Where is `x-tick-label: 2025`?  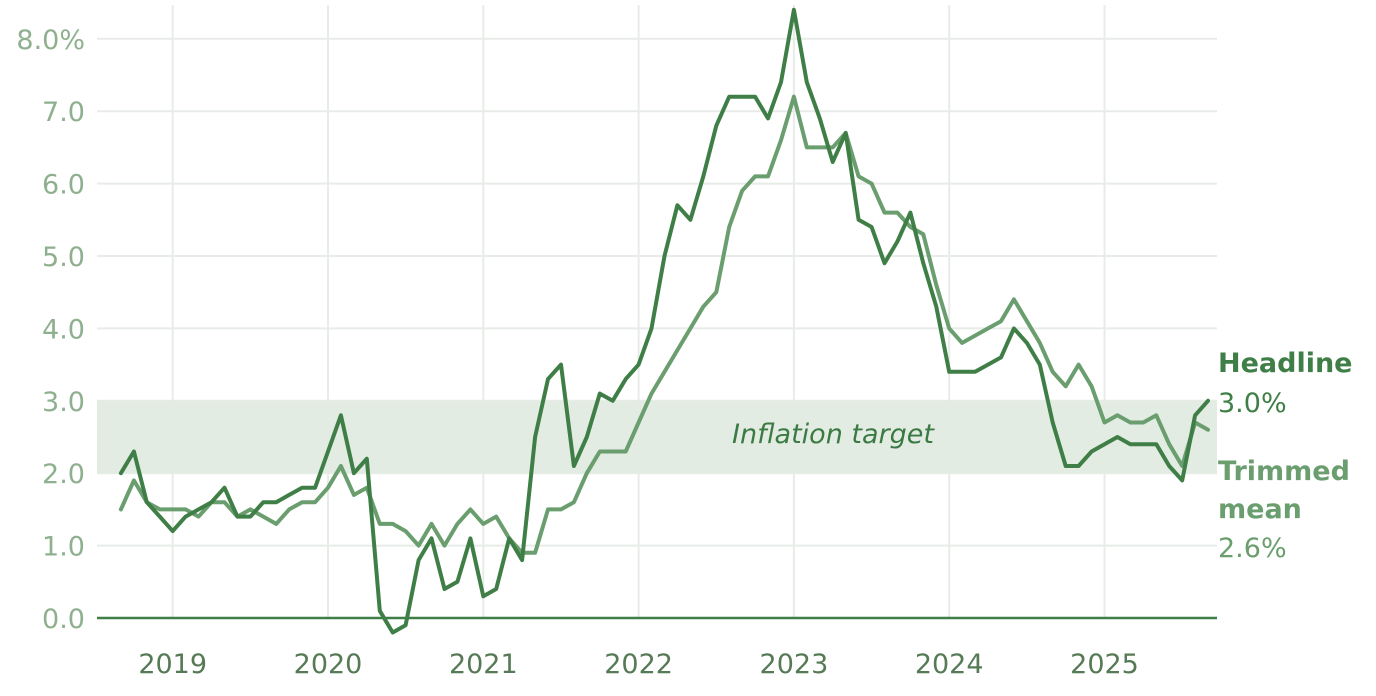
x-tick-label: 2025 is located at coordinates (1104, 664).